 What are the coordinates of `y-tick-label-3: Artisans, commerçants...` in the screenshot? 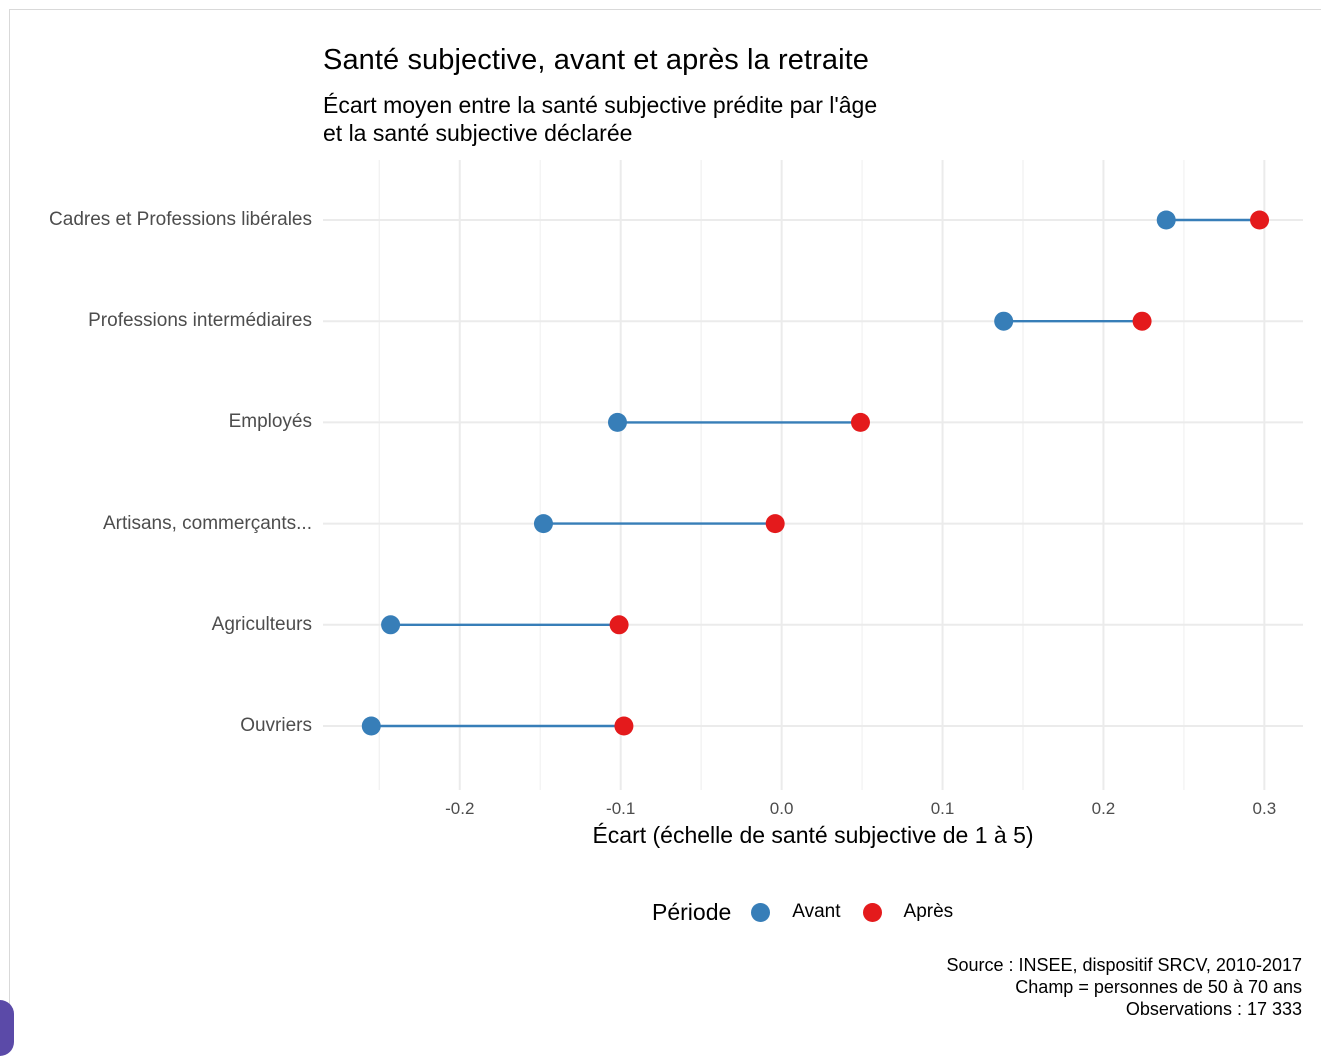 It's located at (207, 523).